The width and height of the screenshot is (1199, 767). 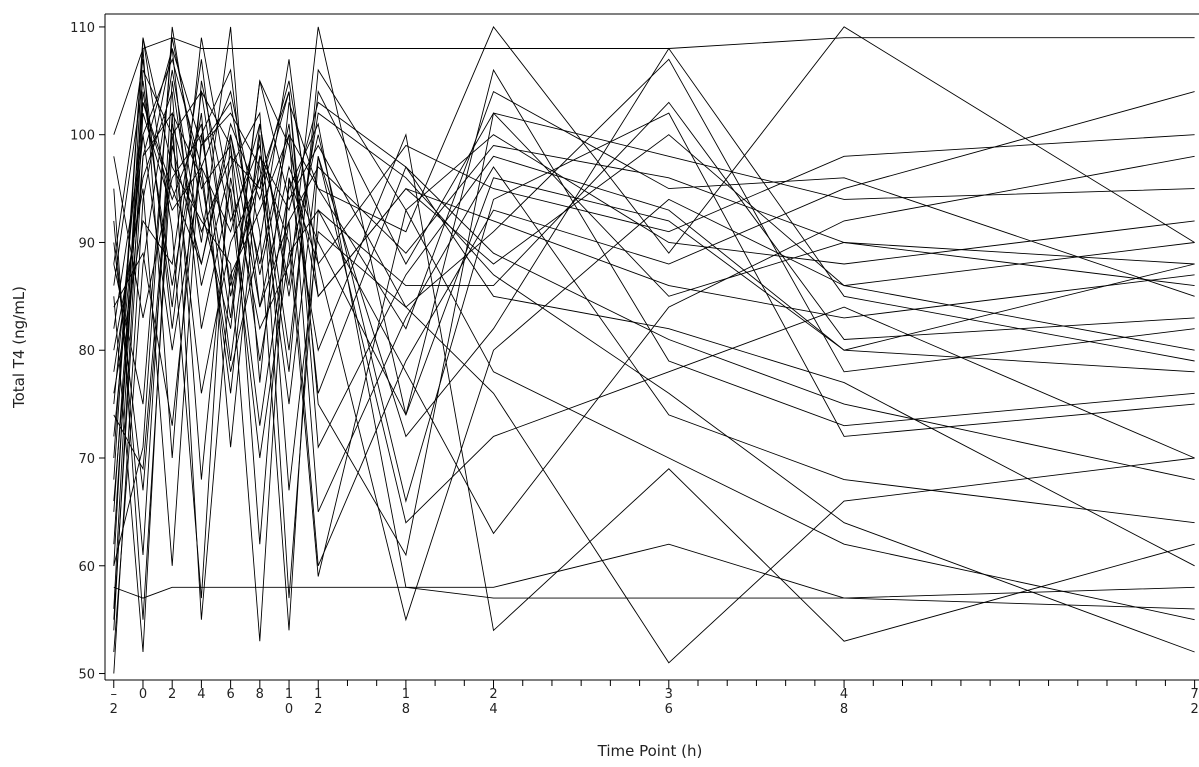 I want to click on x-tick-label: 8, so click(x=260, y=694).